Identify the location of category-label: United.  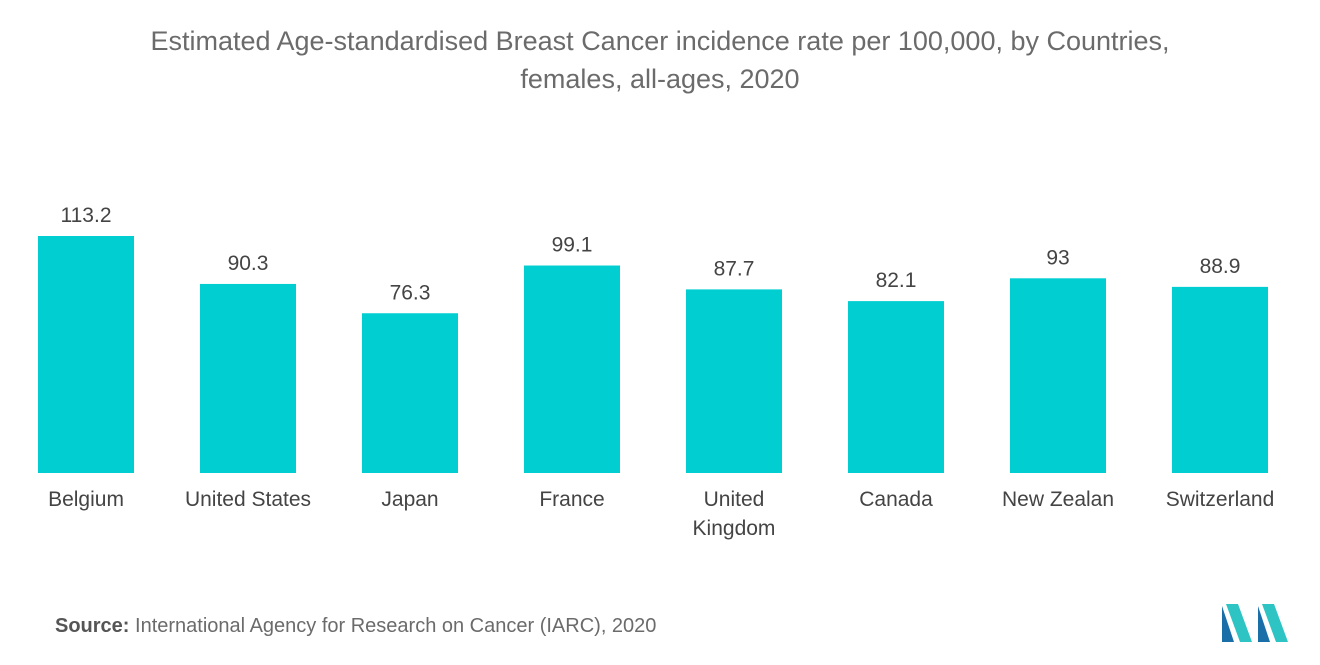
(734, 499).